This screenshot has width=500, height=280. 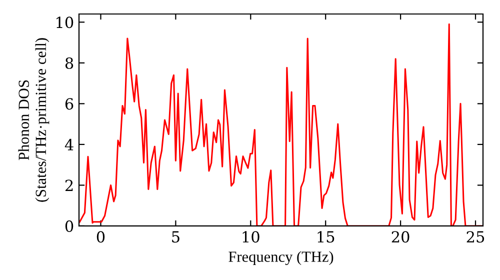 What do you see at coordinates (401, 237) in the screenshot?
I see `x-tick-label: 20` at bounding box center [401, 237].